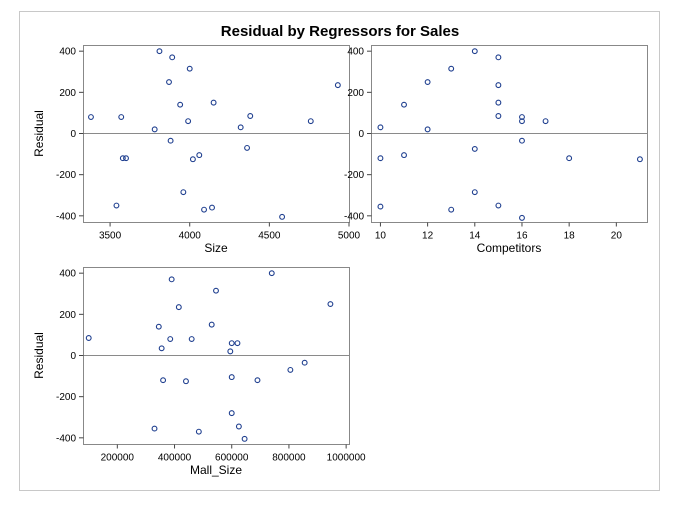 The image size is (681, 505). I want to click on x-tick-label: 20, so click(617, 236).